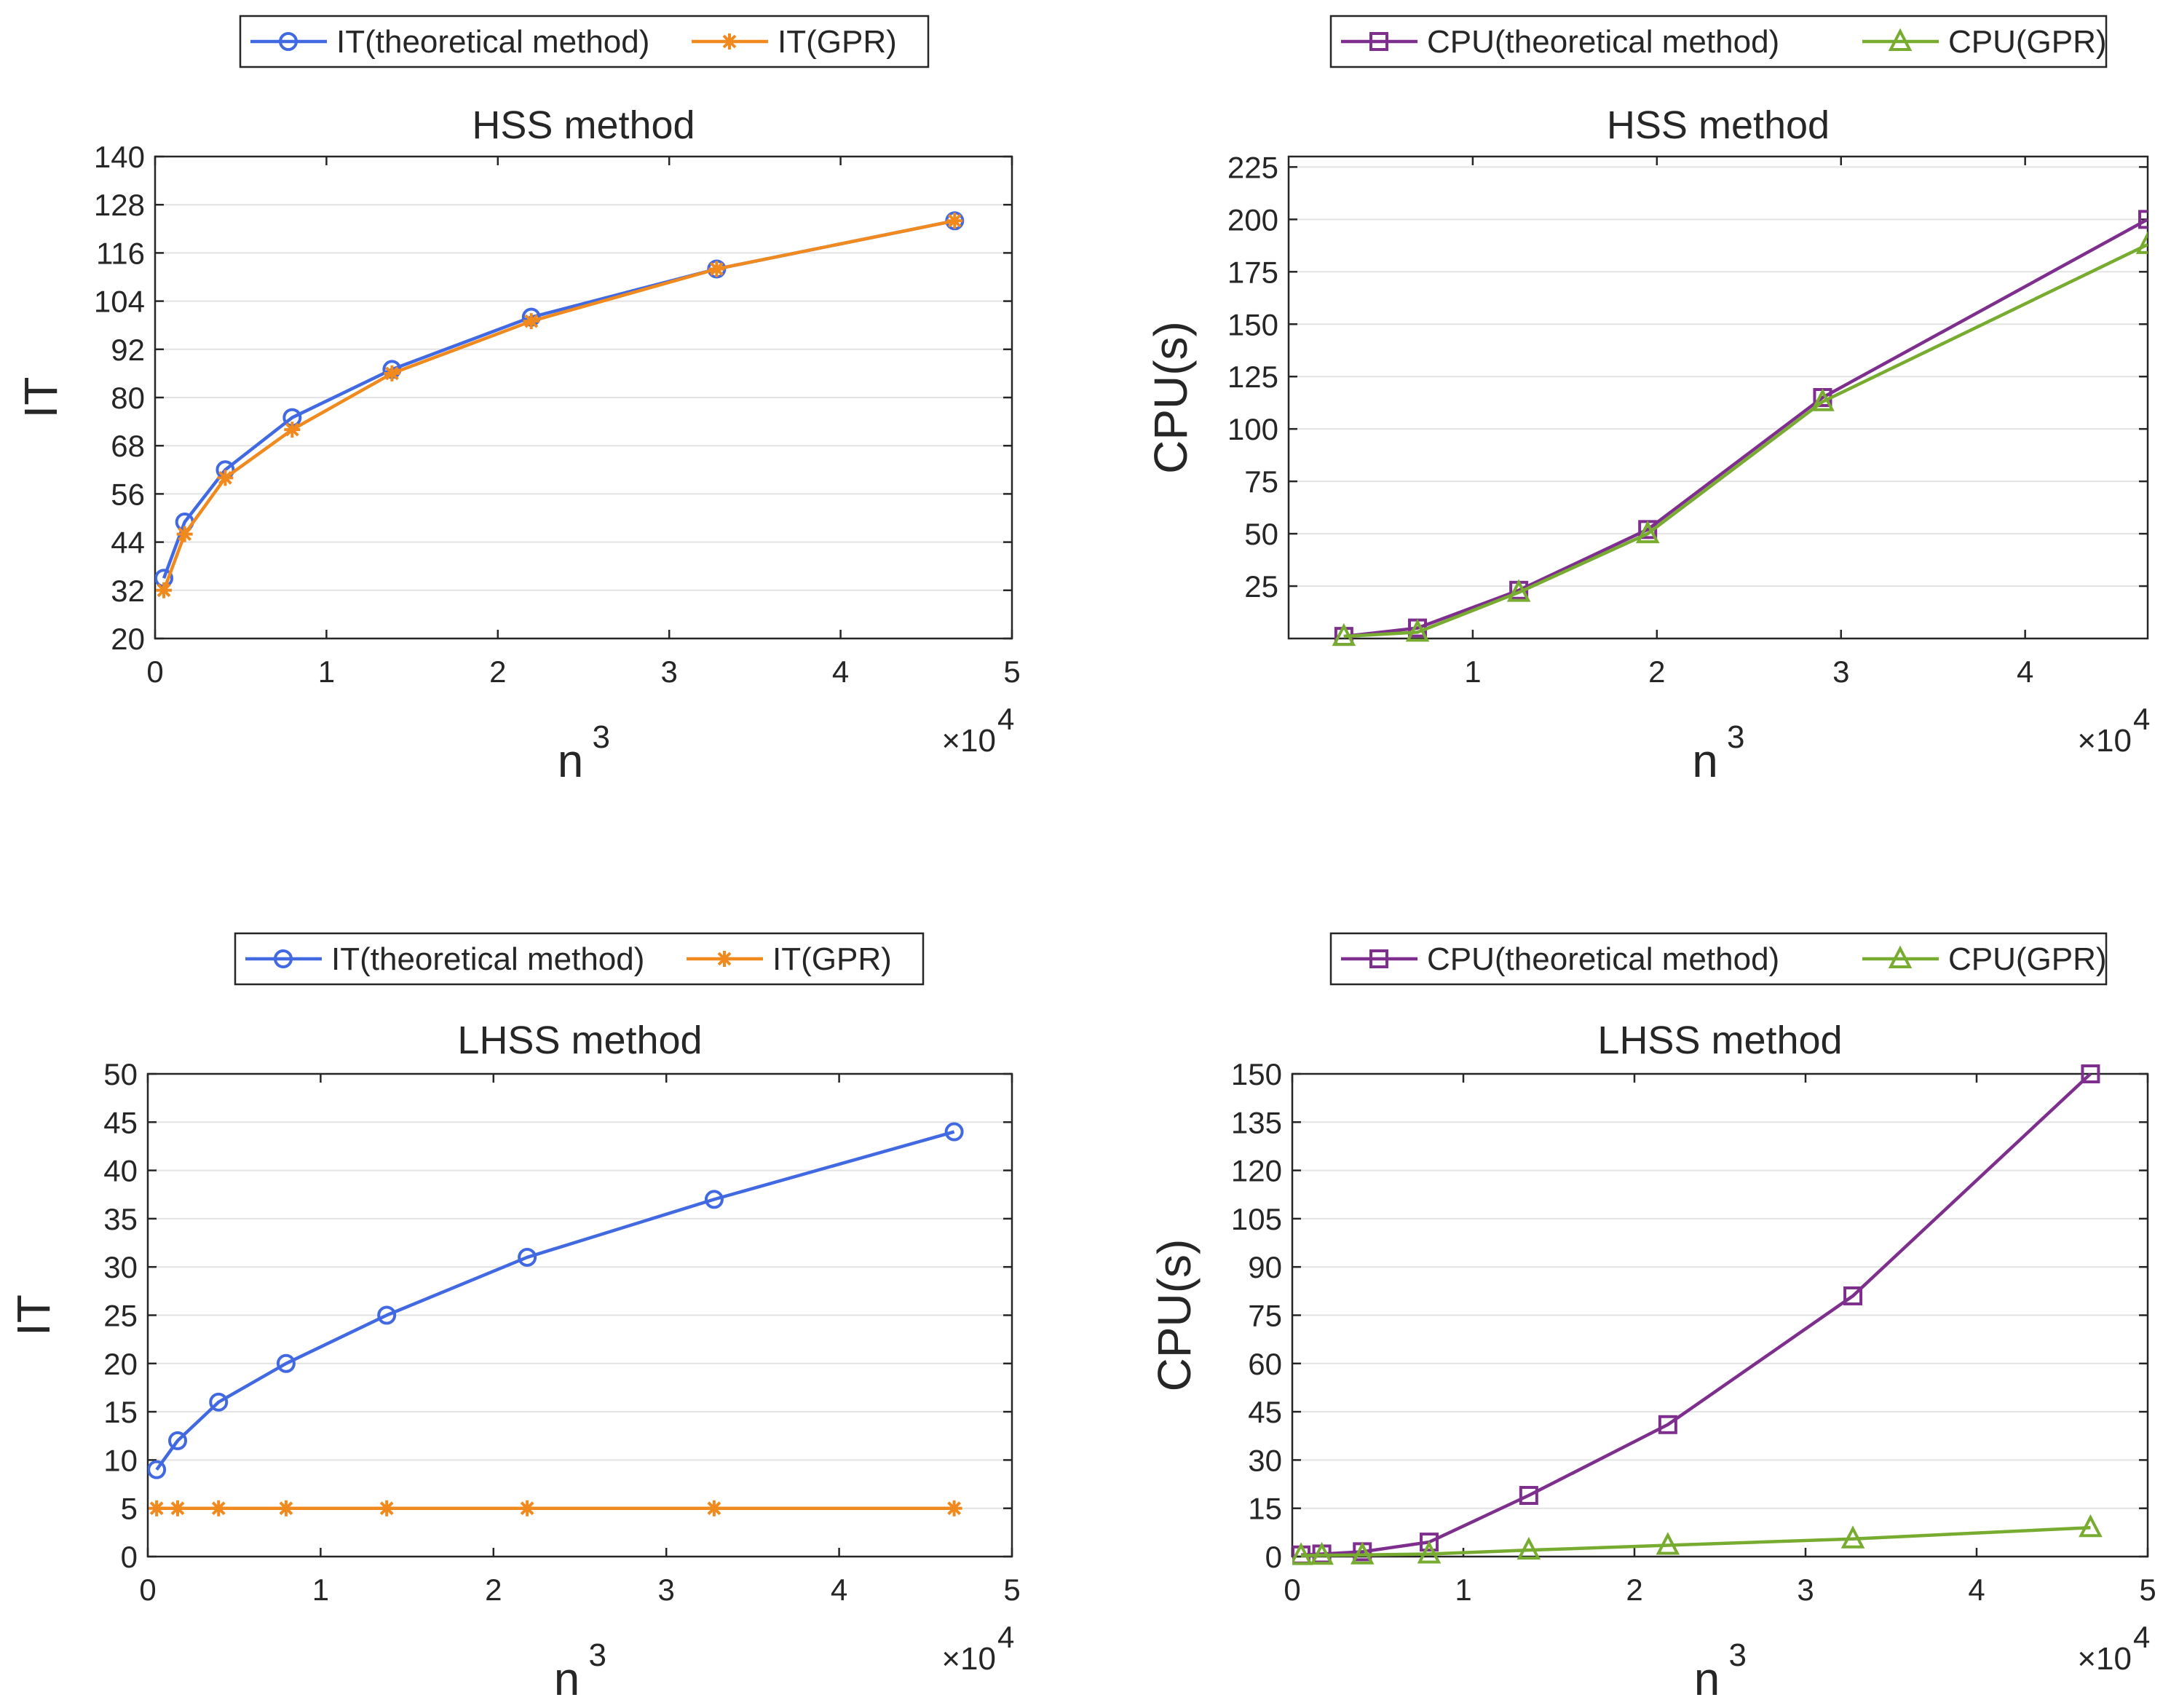 This screenshot has width=2171, height=1708. I want to click on y-tick-label: 90, so click(1265, 1267).